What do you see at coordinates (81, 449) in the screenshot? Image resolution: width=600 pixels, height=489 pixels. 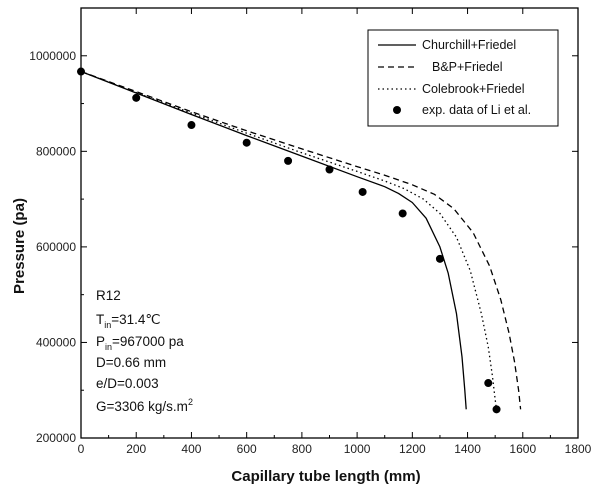 I see `x-tick-label: 0` at bounding box center [81, 449].